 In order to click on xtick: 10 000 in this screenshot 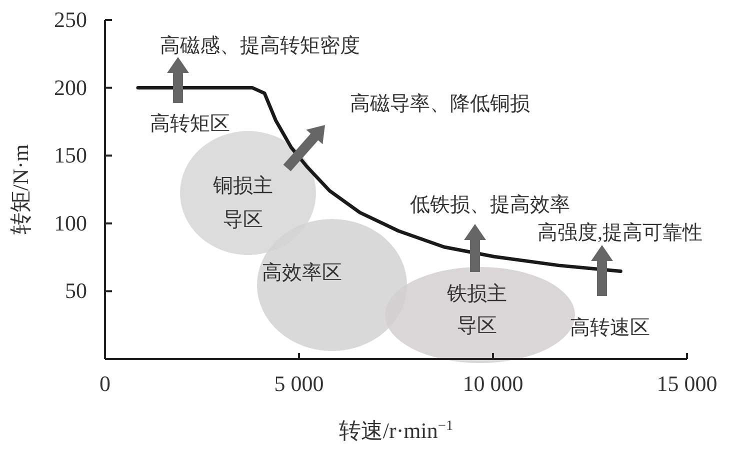, I will do `click(493, 383)`.